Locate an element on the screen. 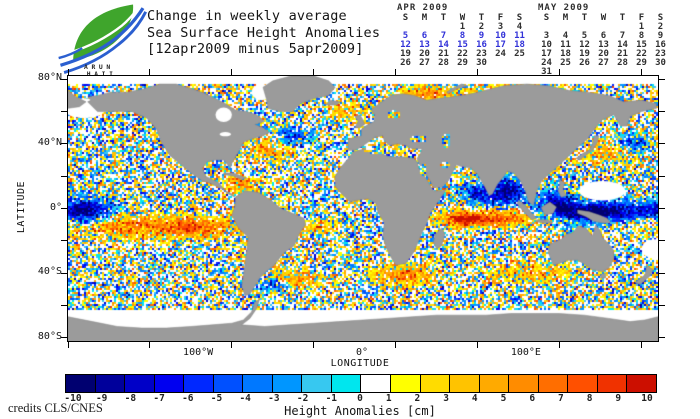  calendar-date: 31 is located at coordinates (546, 72).